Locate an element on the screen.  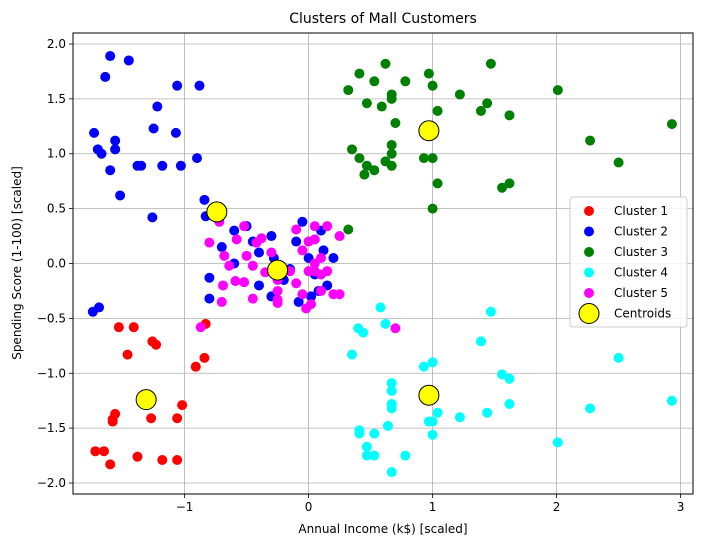
x-tick-label: 3 is located at coordinates (681, 507).